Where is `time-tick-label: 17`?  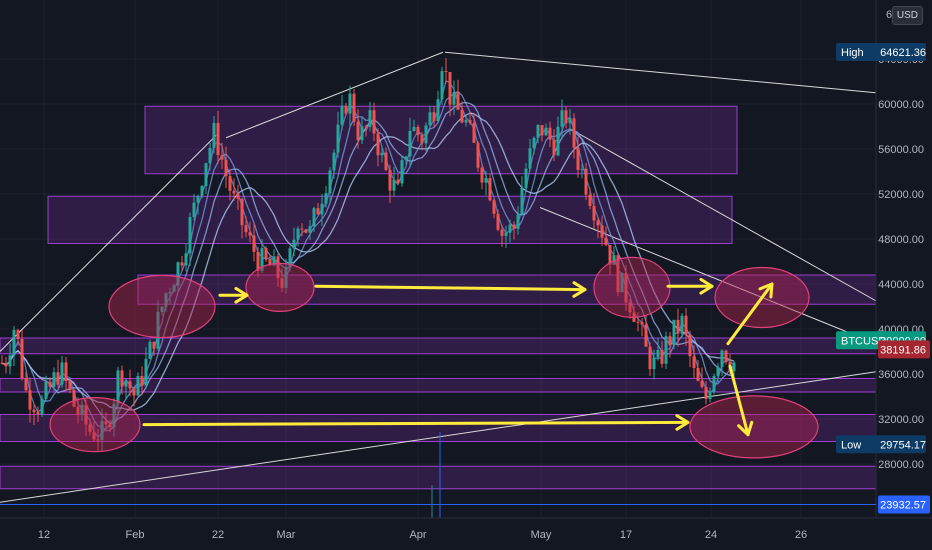 time-tick-label: 17 is located at coordinates (626, 535).